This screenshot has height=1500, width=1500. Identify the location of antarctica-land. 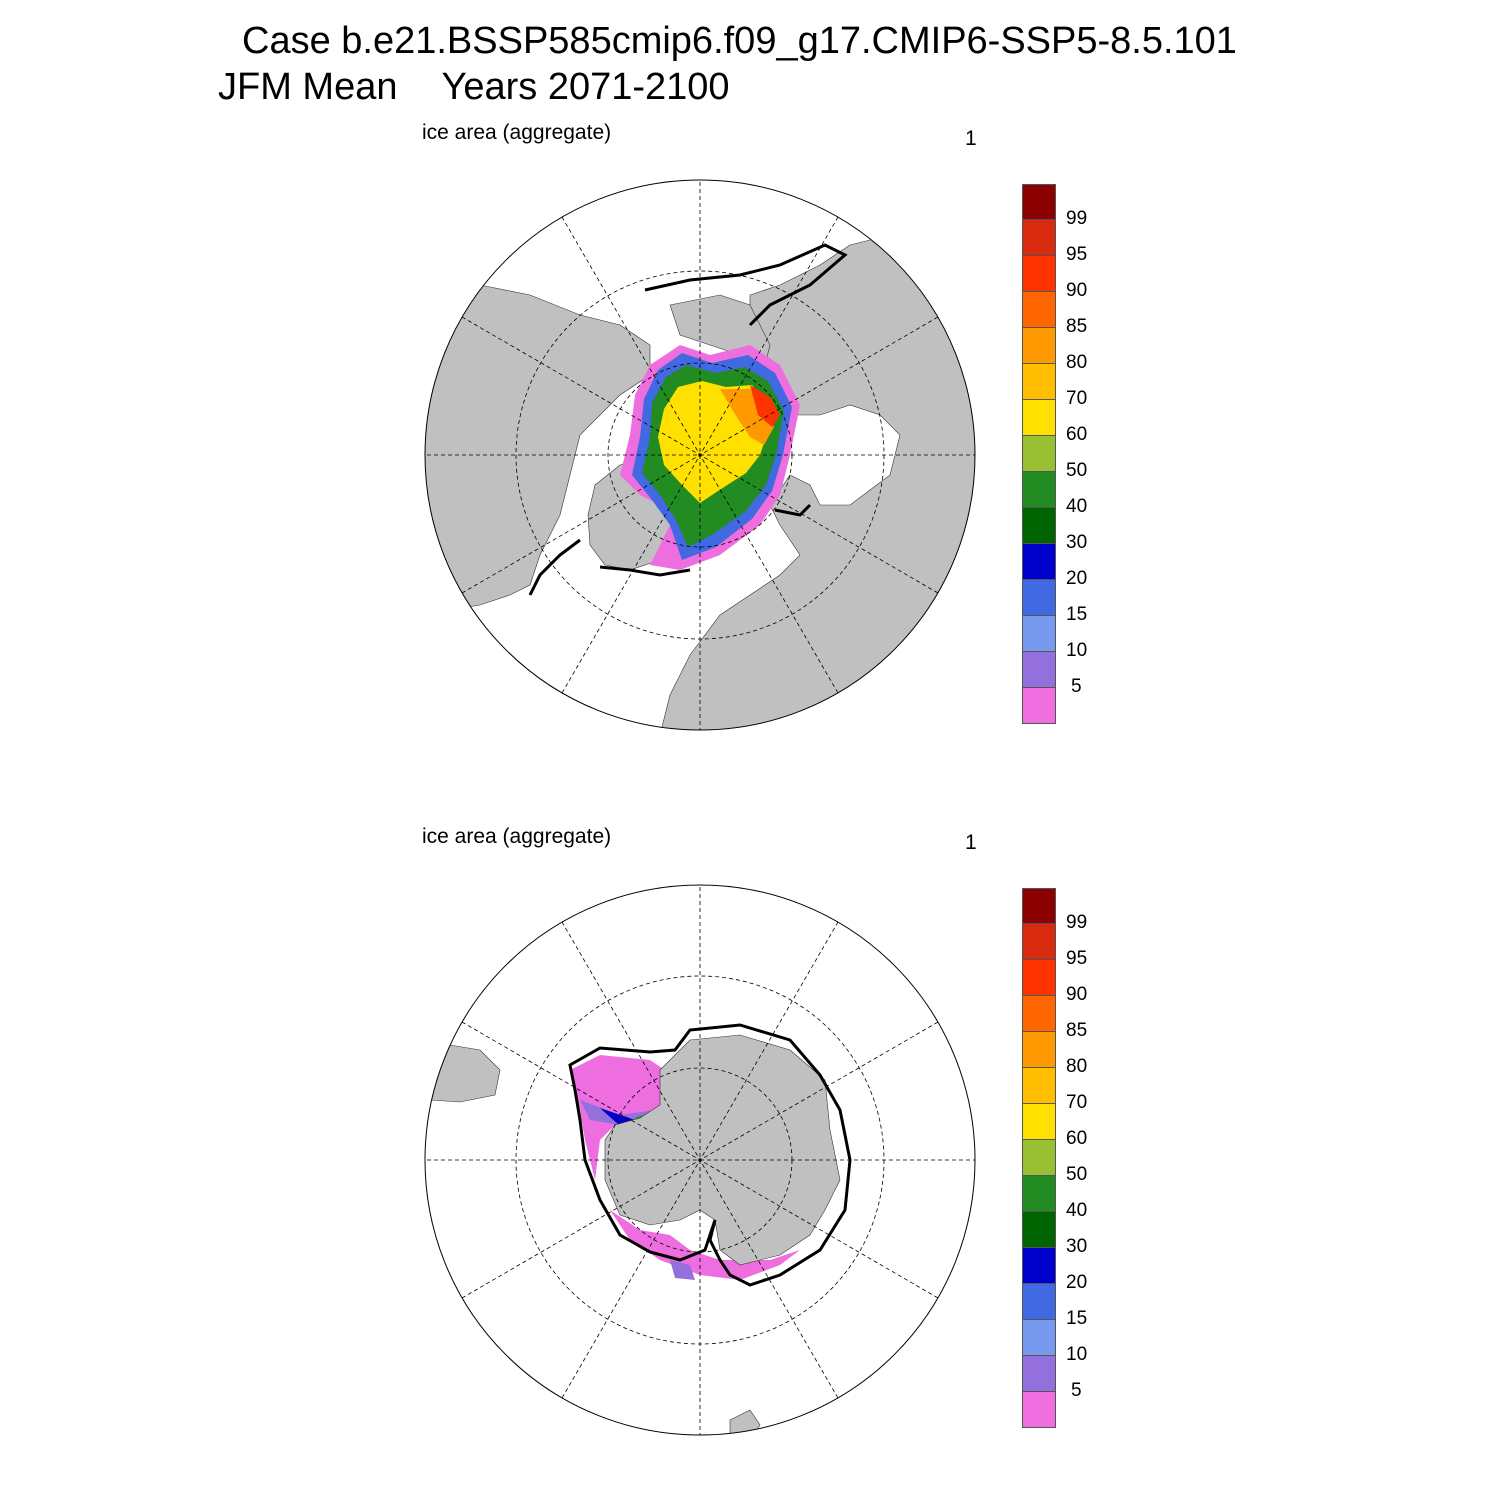
(722, 1150).